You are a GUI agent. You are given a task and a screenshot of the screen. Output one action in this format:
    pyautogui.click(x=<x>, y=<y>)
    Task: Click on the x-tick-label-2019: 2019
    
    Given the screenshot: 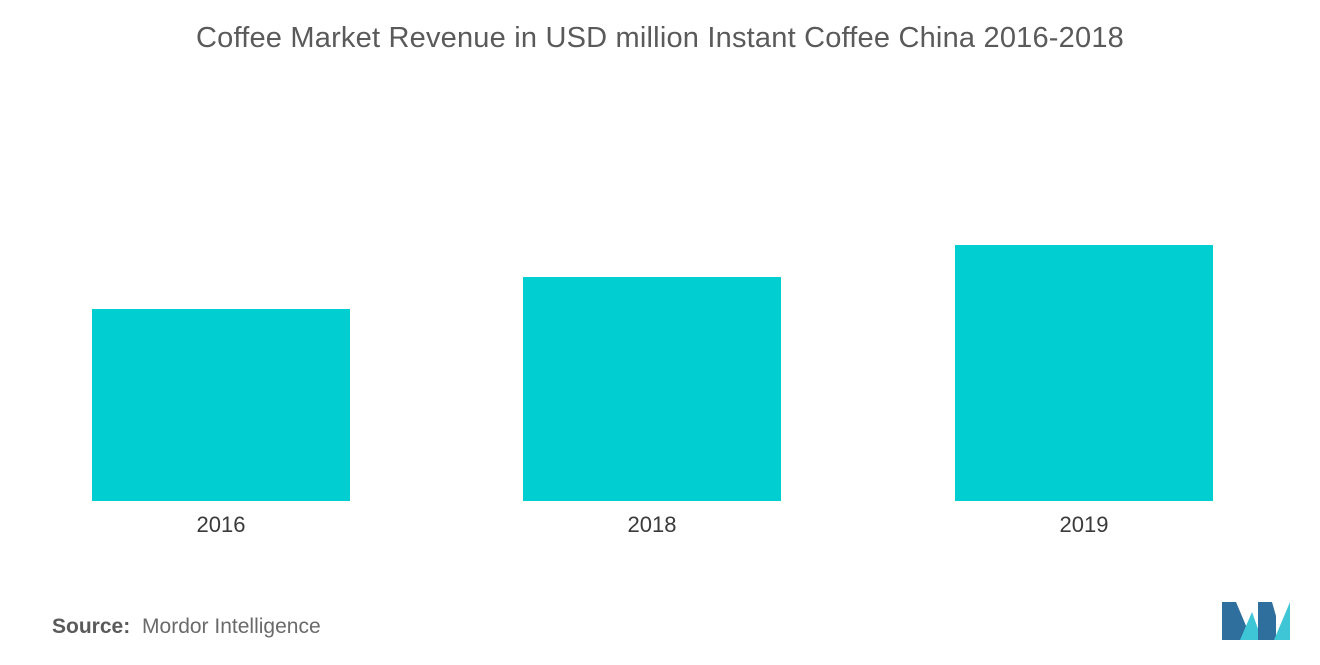 What is the action you would take?
    pyautogui.click(x=1084, y=524)
    